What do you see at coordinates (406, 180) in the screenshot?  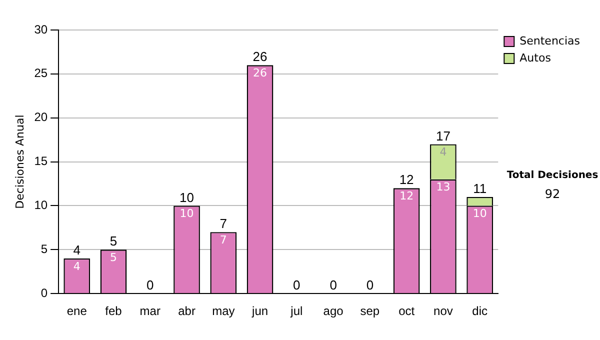 I see `total-label: 12` at bounding box center [406, 180].